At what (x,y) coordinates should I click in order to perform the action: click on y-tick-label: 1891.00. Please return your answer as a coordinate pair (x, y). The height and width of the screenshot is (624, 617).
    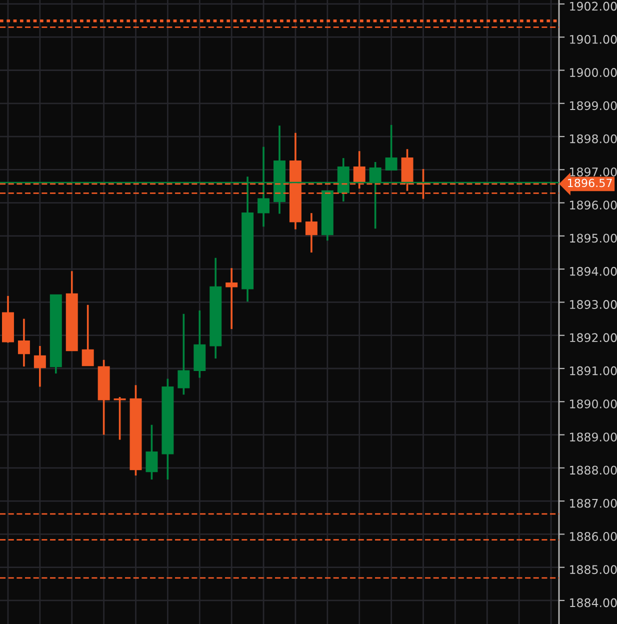
    Looking at the image, I should click on (593, 371).